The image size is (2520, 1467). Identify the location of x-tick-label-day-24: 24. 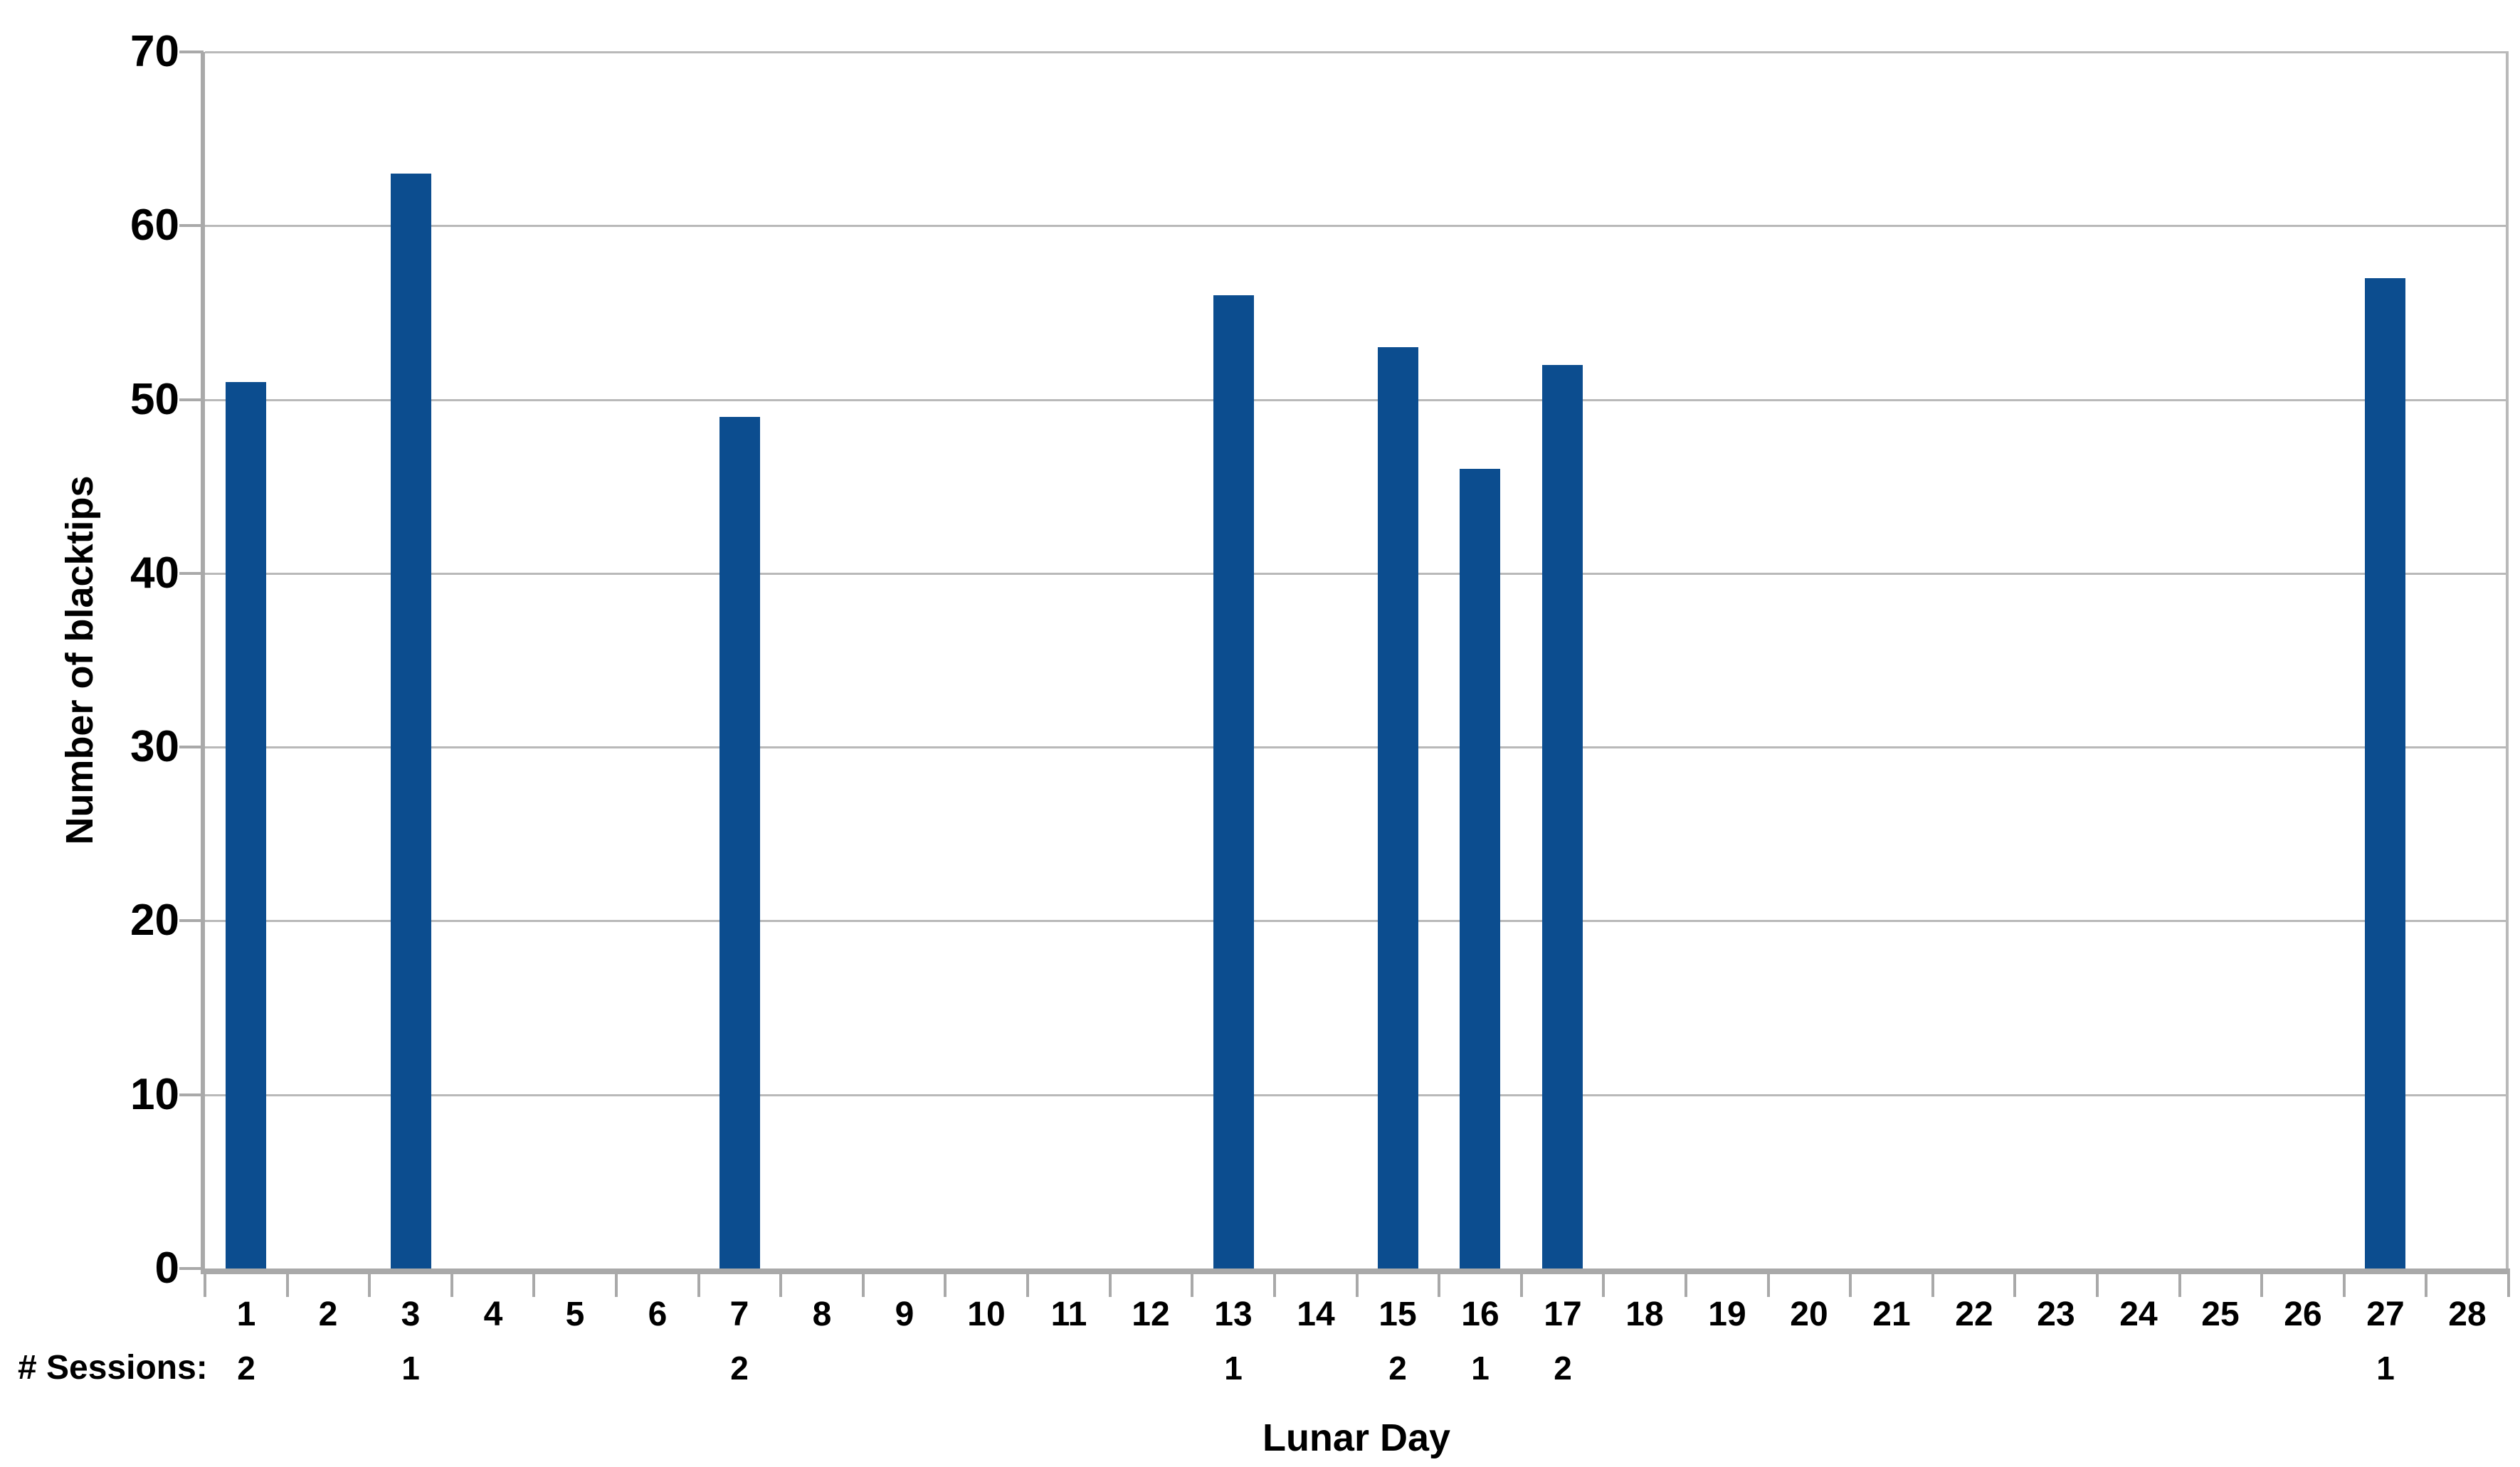
(2138, 1314).